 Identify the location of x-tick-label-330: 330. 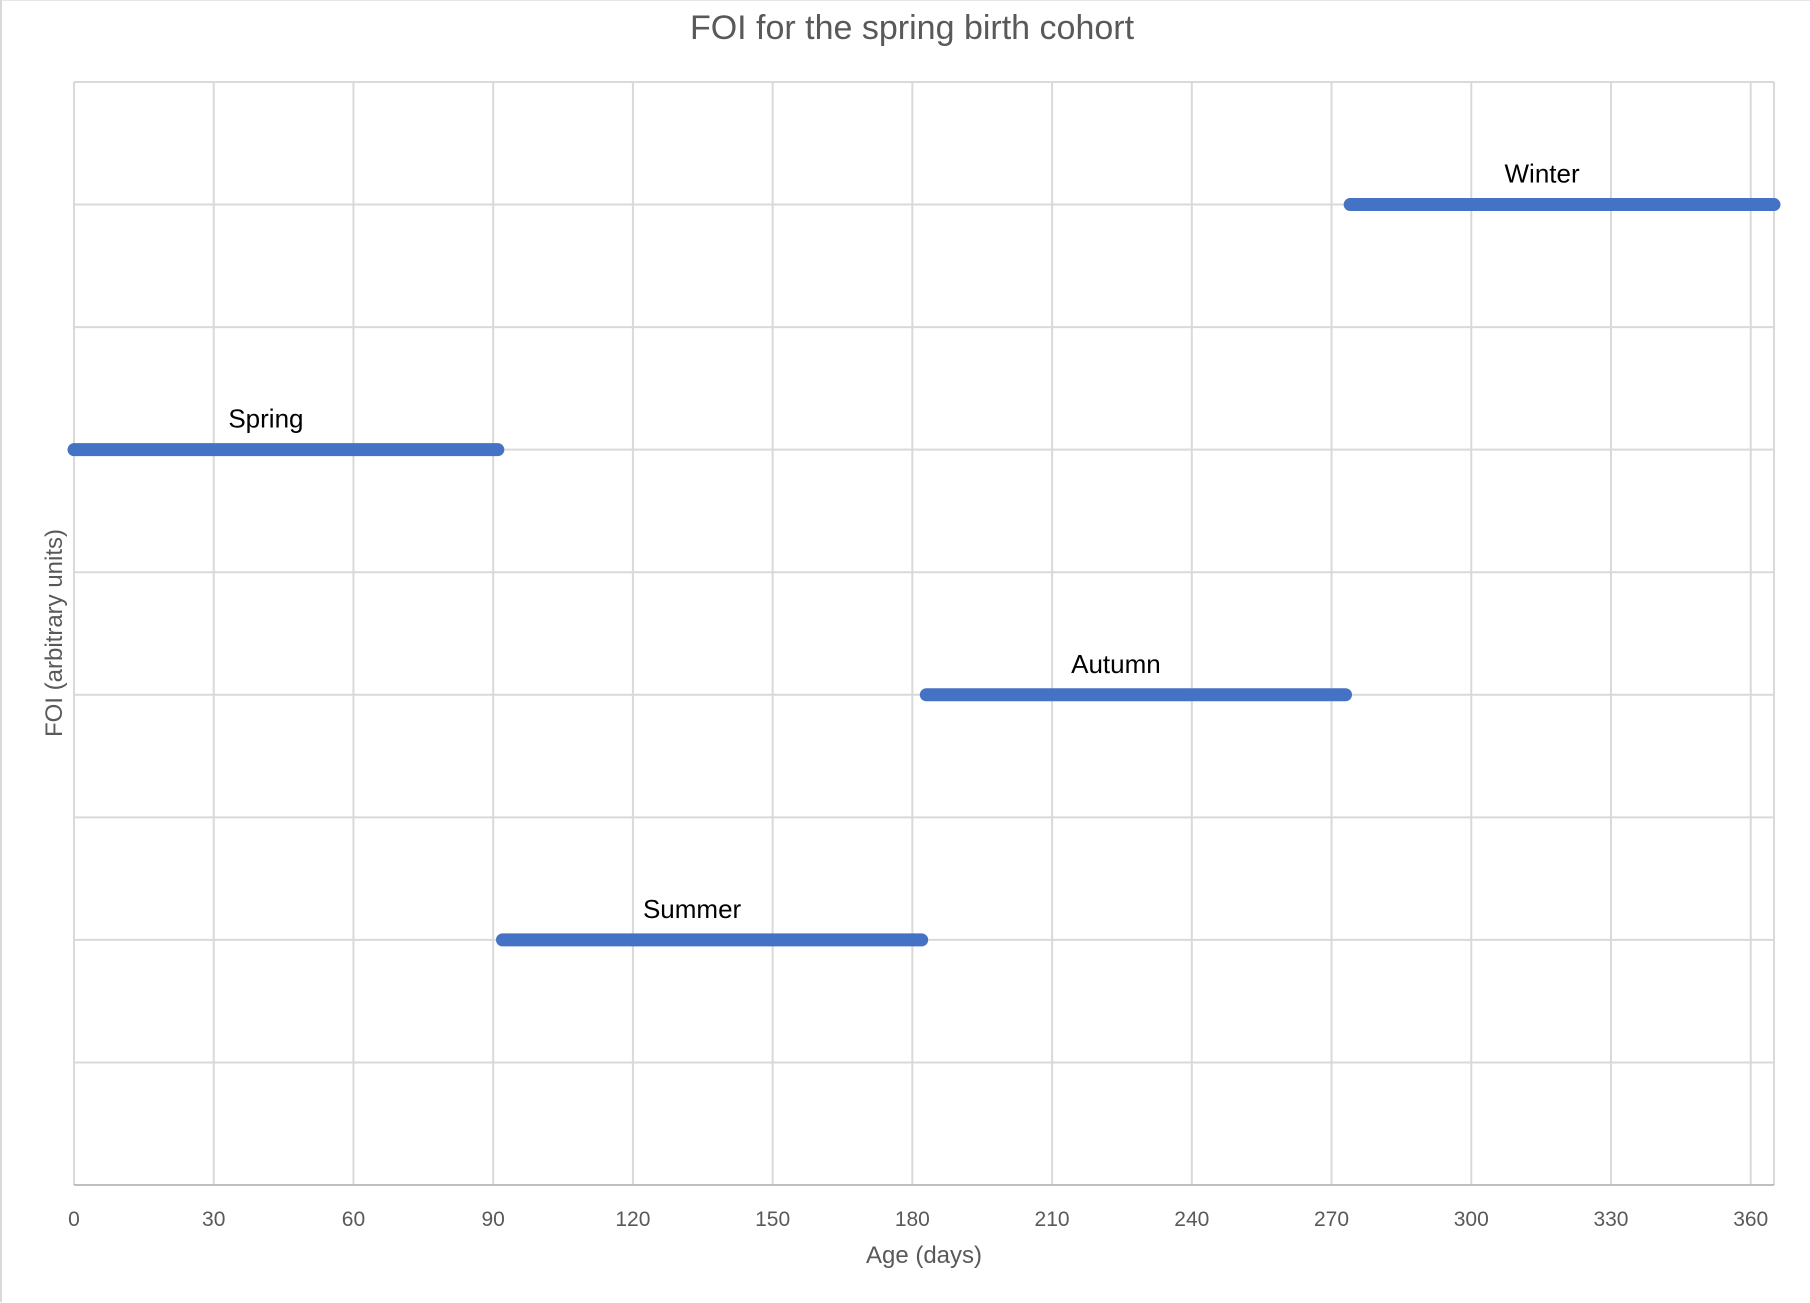
(1610, 1219).